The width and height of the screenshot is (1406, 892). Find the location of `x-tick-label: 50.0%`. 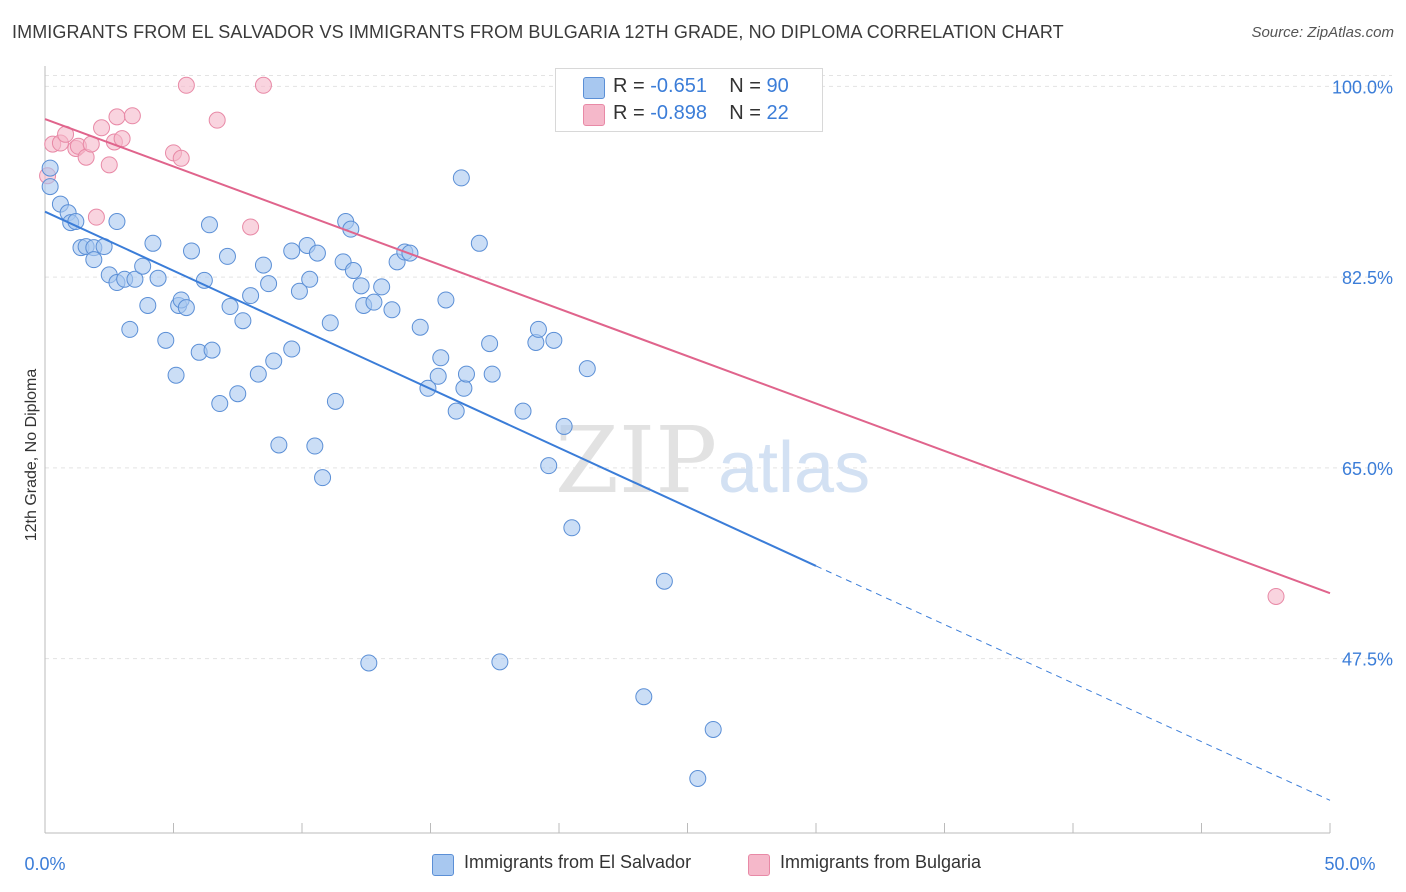

x-tick-label: 50.0% is located at coordinates (1349, 864).